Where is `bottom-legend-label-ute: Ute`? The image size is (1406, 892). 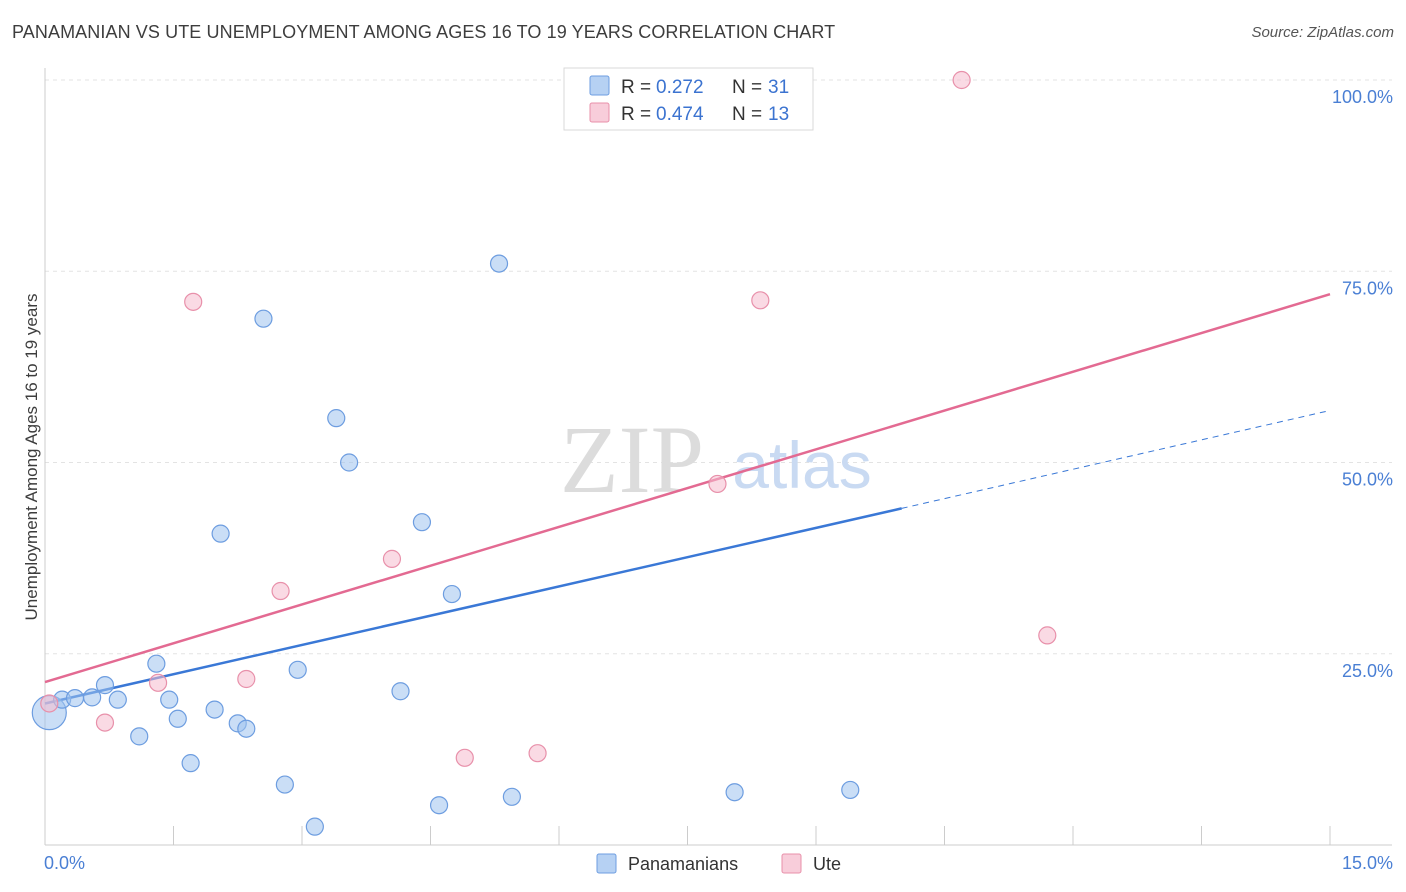
bottom-legend-label-ute: Ute is located at coordinates (827, 864).